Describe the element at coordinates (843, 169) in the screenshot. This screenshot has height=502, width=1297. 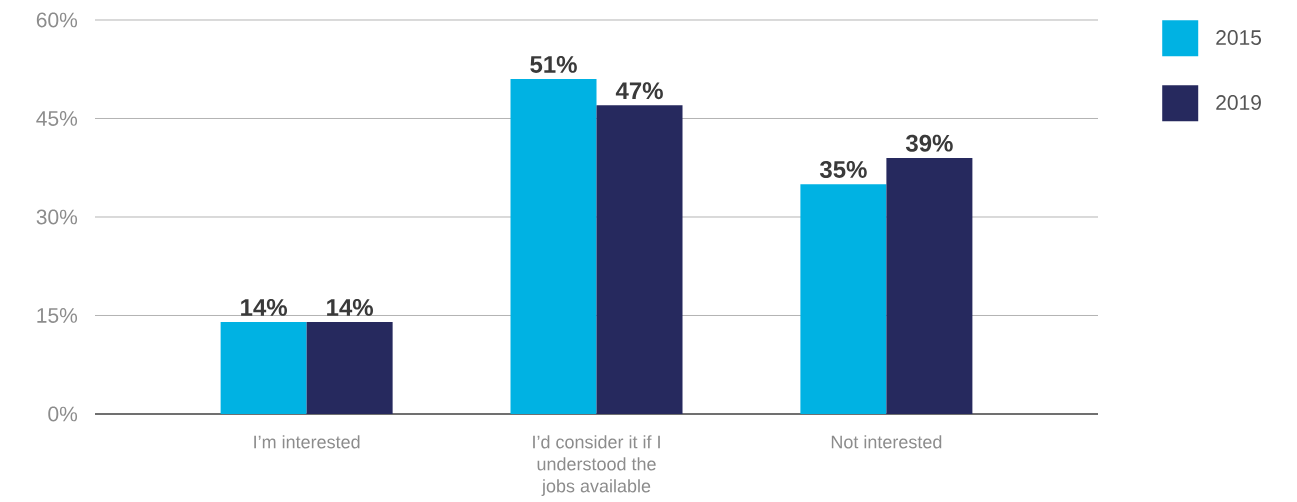
I see `data-label: 35%` at that location.